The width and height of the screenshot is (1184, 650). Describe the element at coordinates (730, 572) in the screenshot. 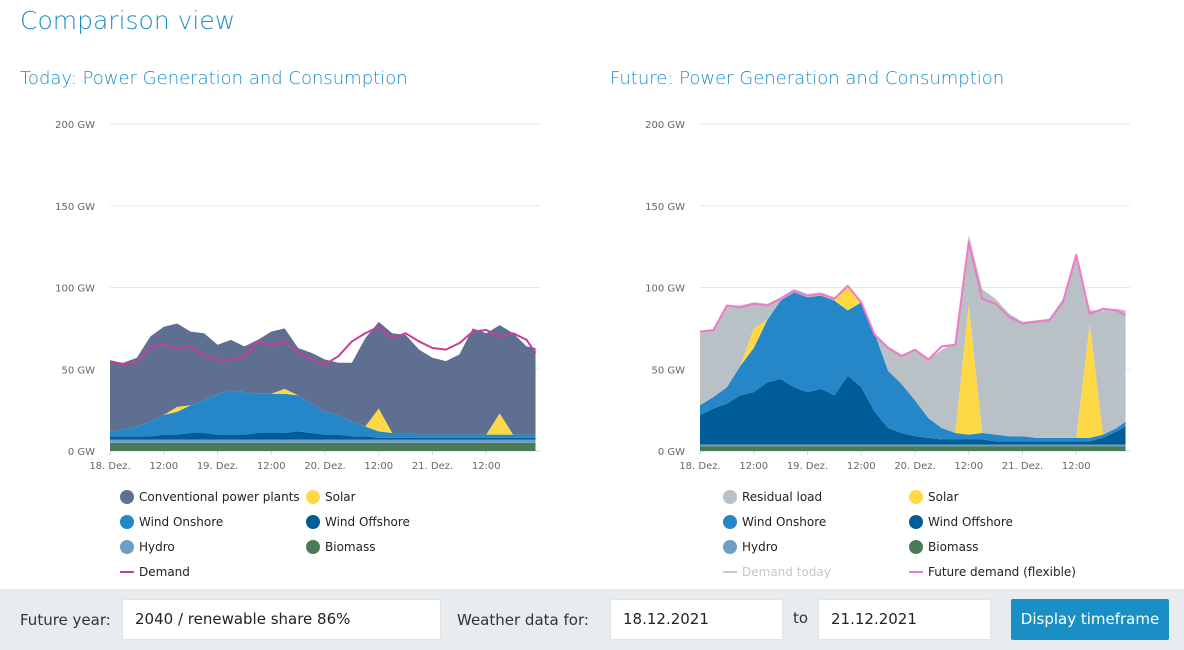

I see `demand-today-line-icon` at that location.